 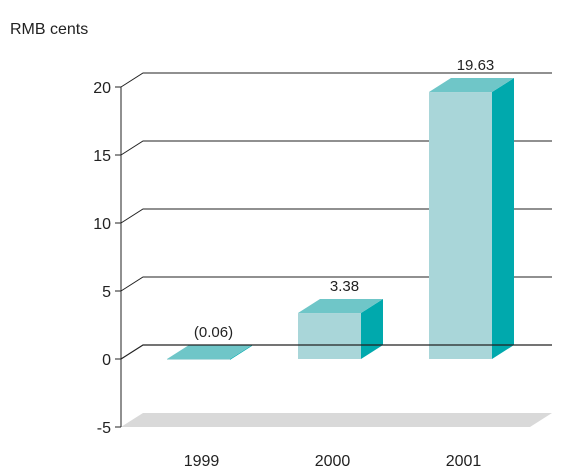 I want to click on data-label: 3.38, so click(x=344, y=286).